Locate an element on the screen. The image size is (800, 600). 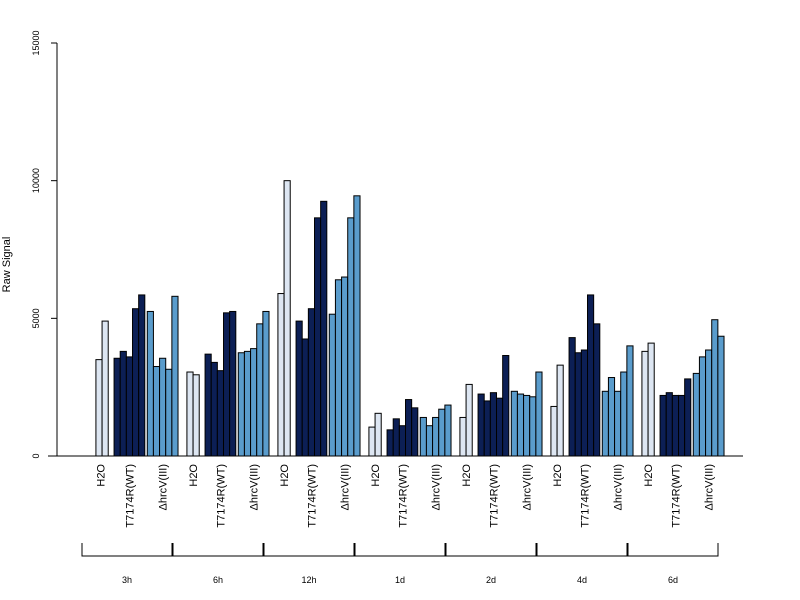
group-label: 4d is located at coordinates (582, 580).